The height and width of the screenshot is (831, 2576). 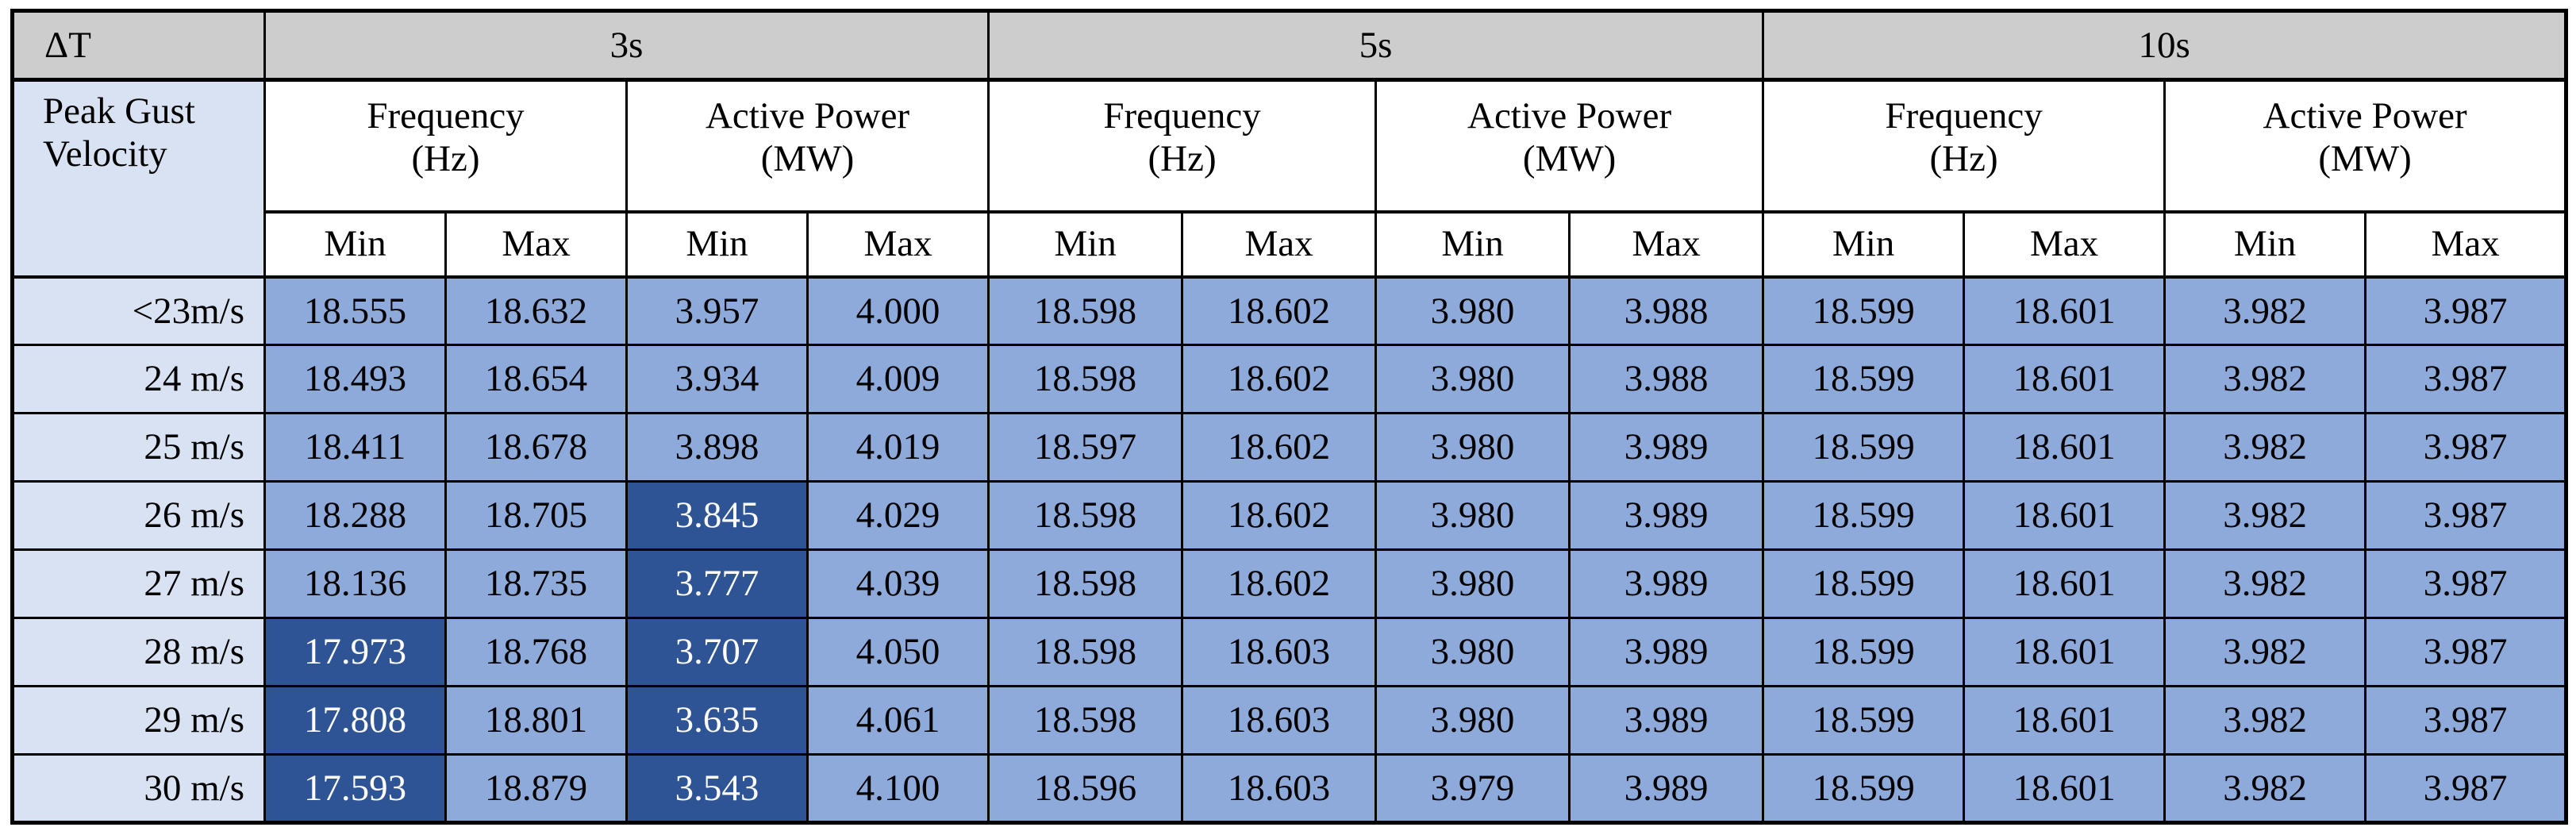 I want to click on data-cell: 3.777, so click(x=717, y=583).